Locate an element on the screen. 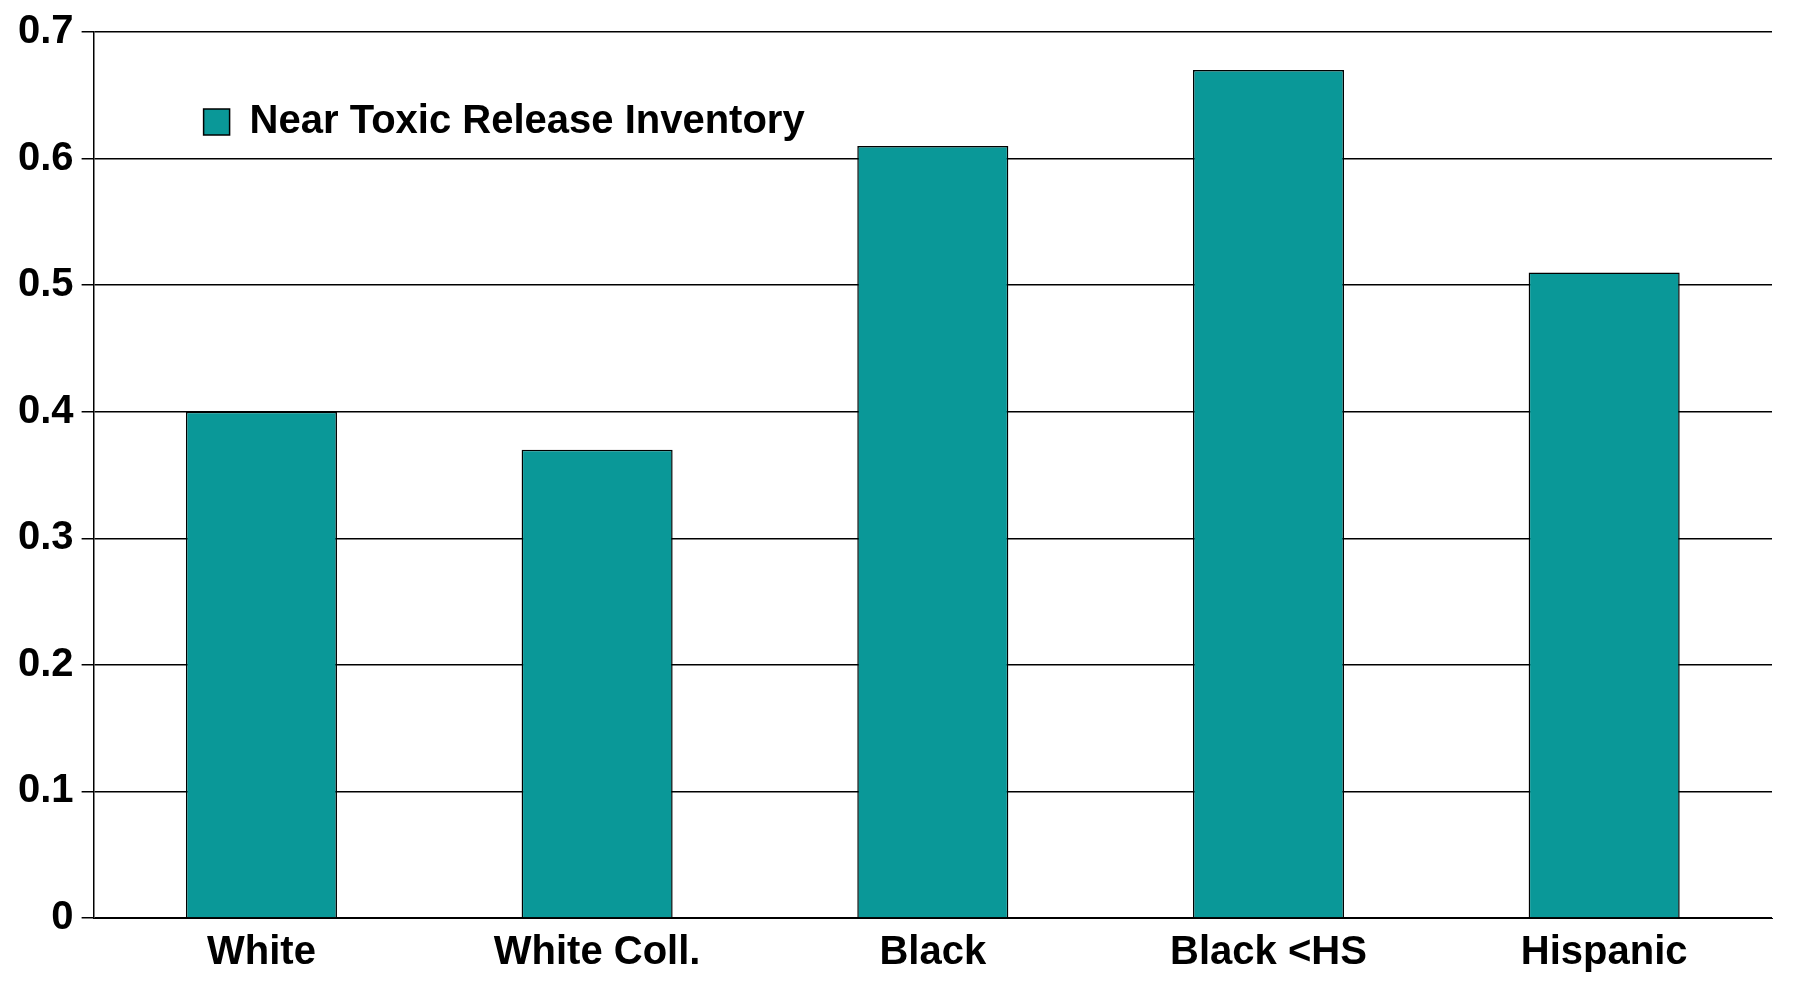 Image resolution: width=1812 pixels, height=990 pixels. x-tick-label: Hispanic is located at coordinates (1604, 950).